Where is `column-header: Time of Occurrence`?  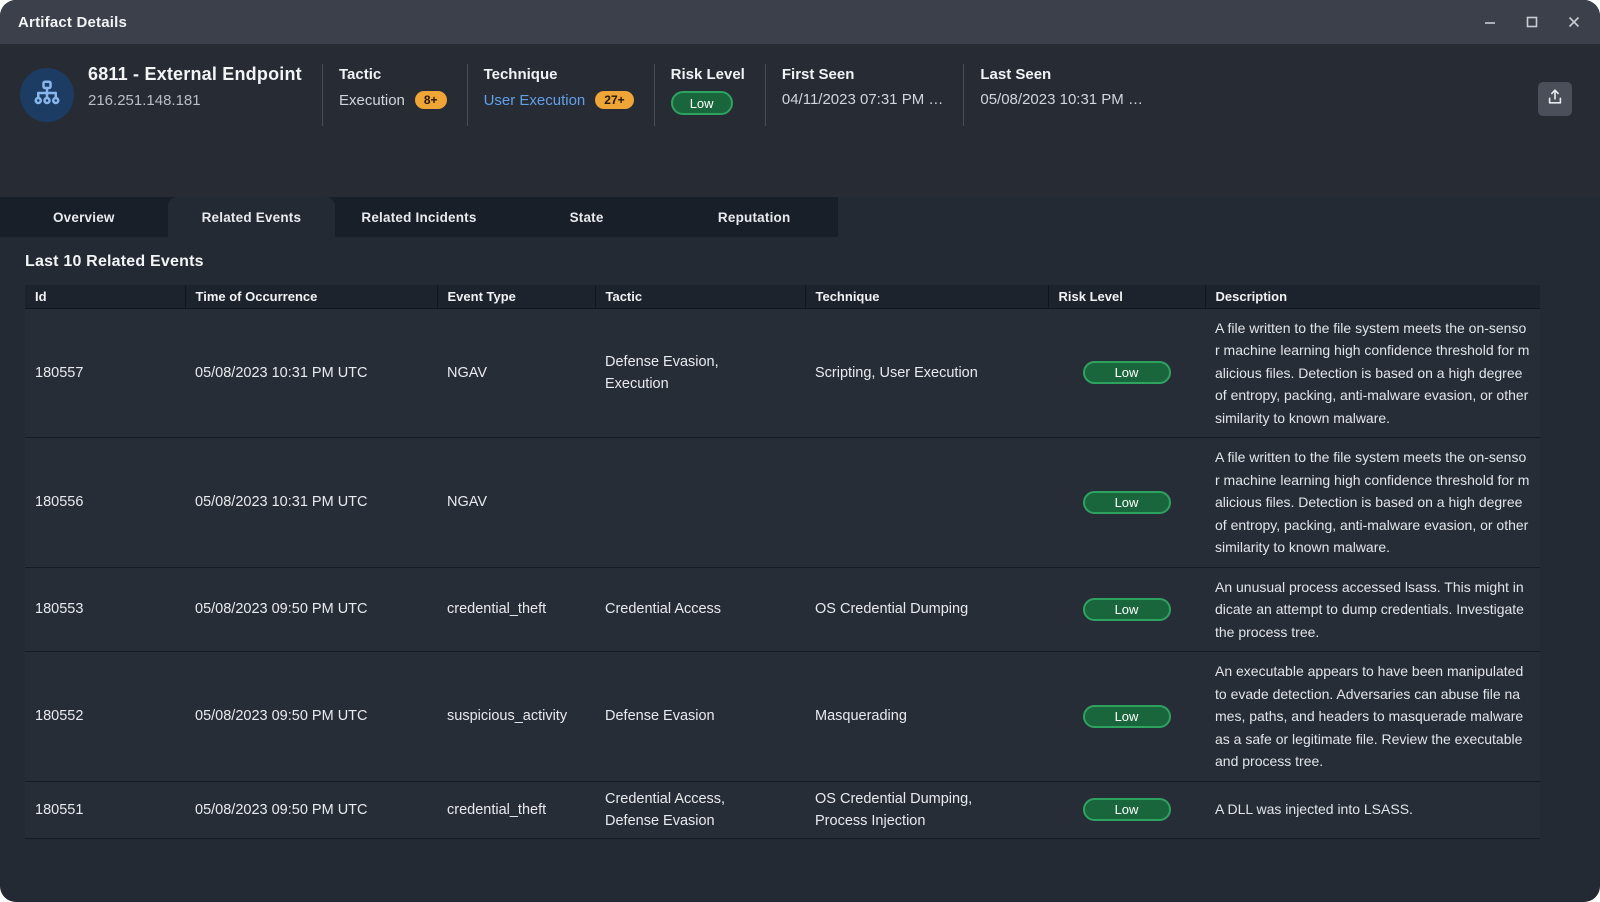 column-header: Time of Occurrence is located at coordinates (311, 297).